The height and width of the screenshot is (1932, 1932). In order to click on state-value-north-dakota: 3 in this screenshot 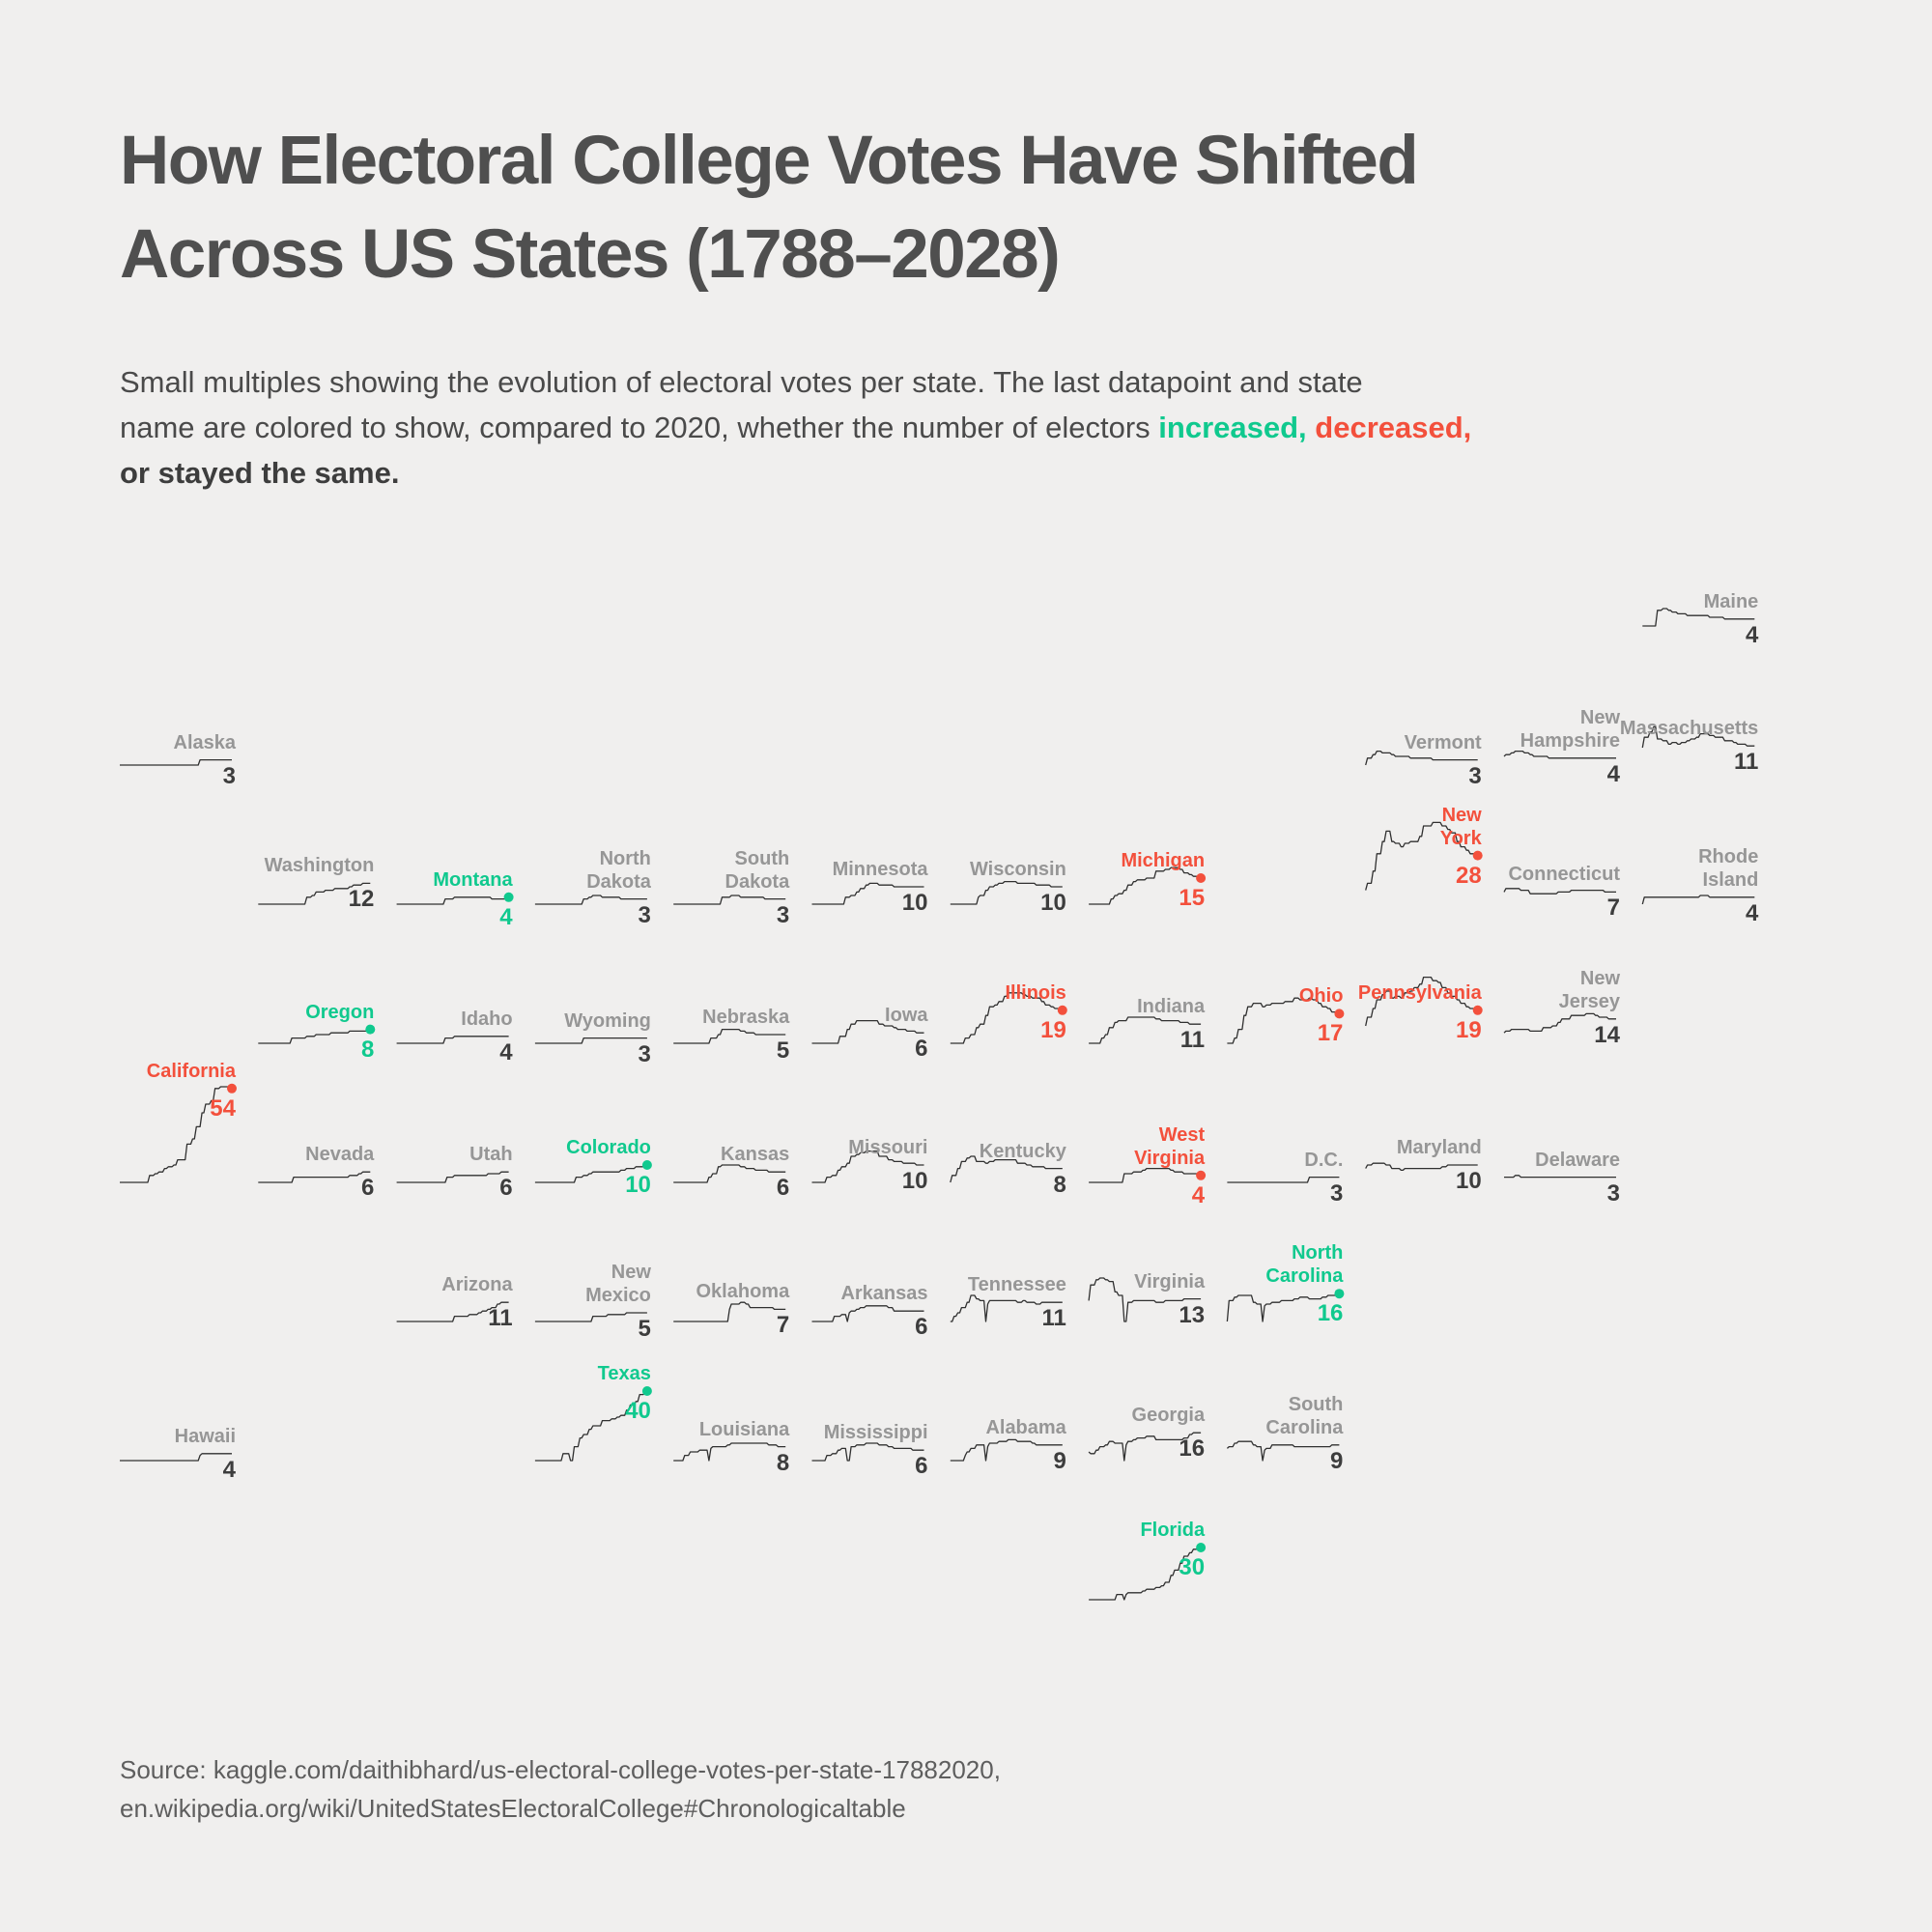, I will do `click(644, 914)`.